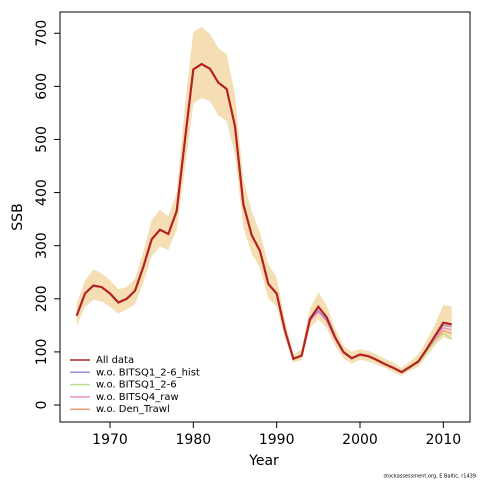 The width and height of the screenshot is (480, 480). What do you see at coordinates (136, 385) in the screenshot?
I see `legend-label: w.o. BITSQ1_2-6` at bounding box center [136, 385].